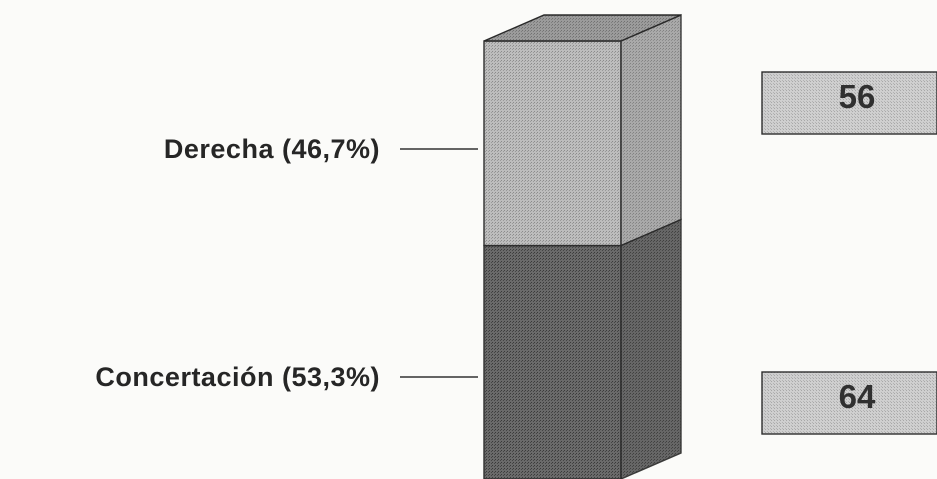  Describe the element at coordinates (552, 143) in the screenshot. I see `bar-front-derecha` at that location.